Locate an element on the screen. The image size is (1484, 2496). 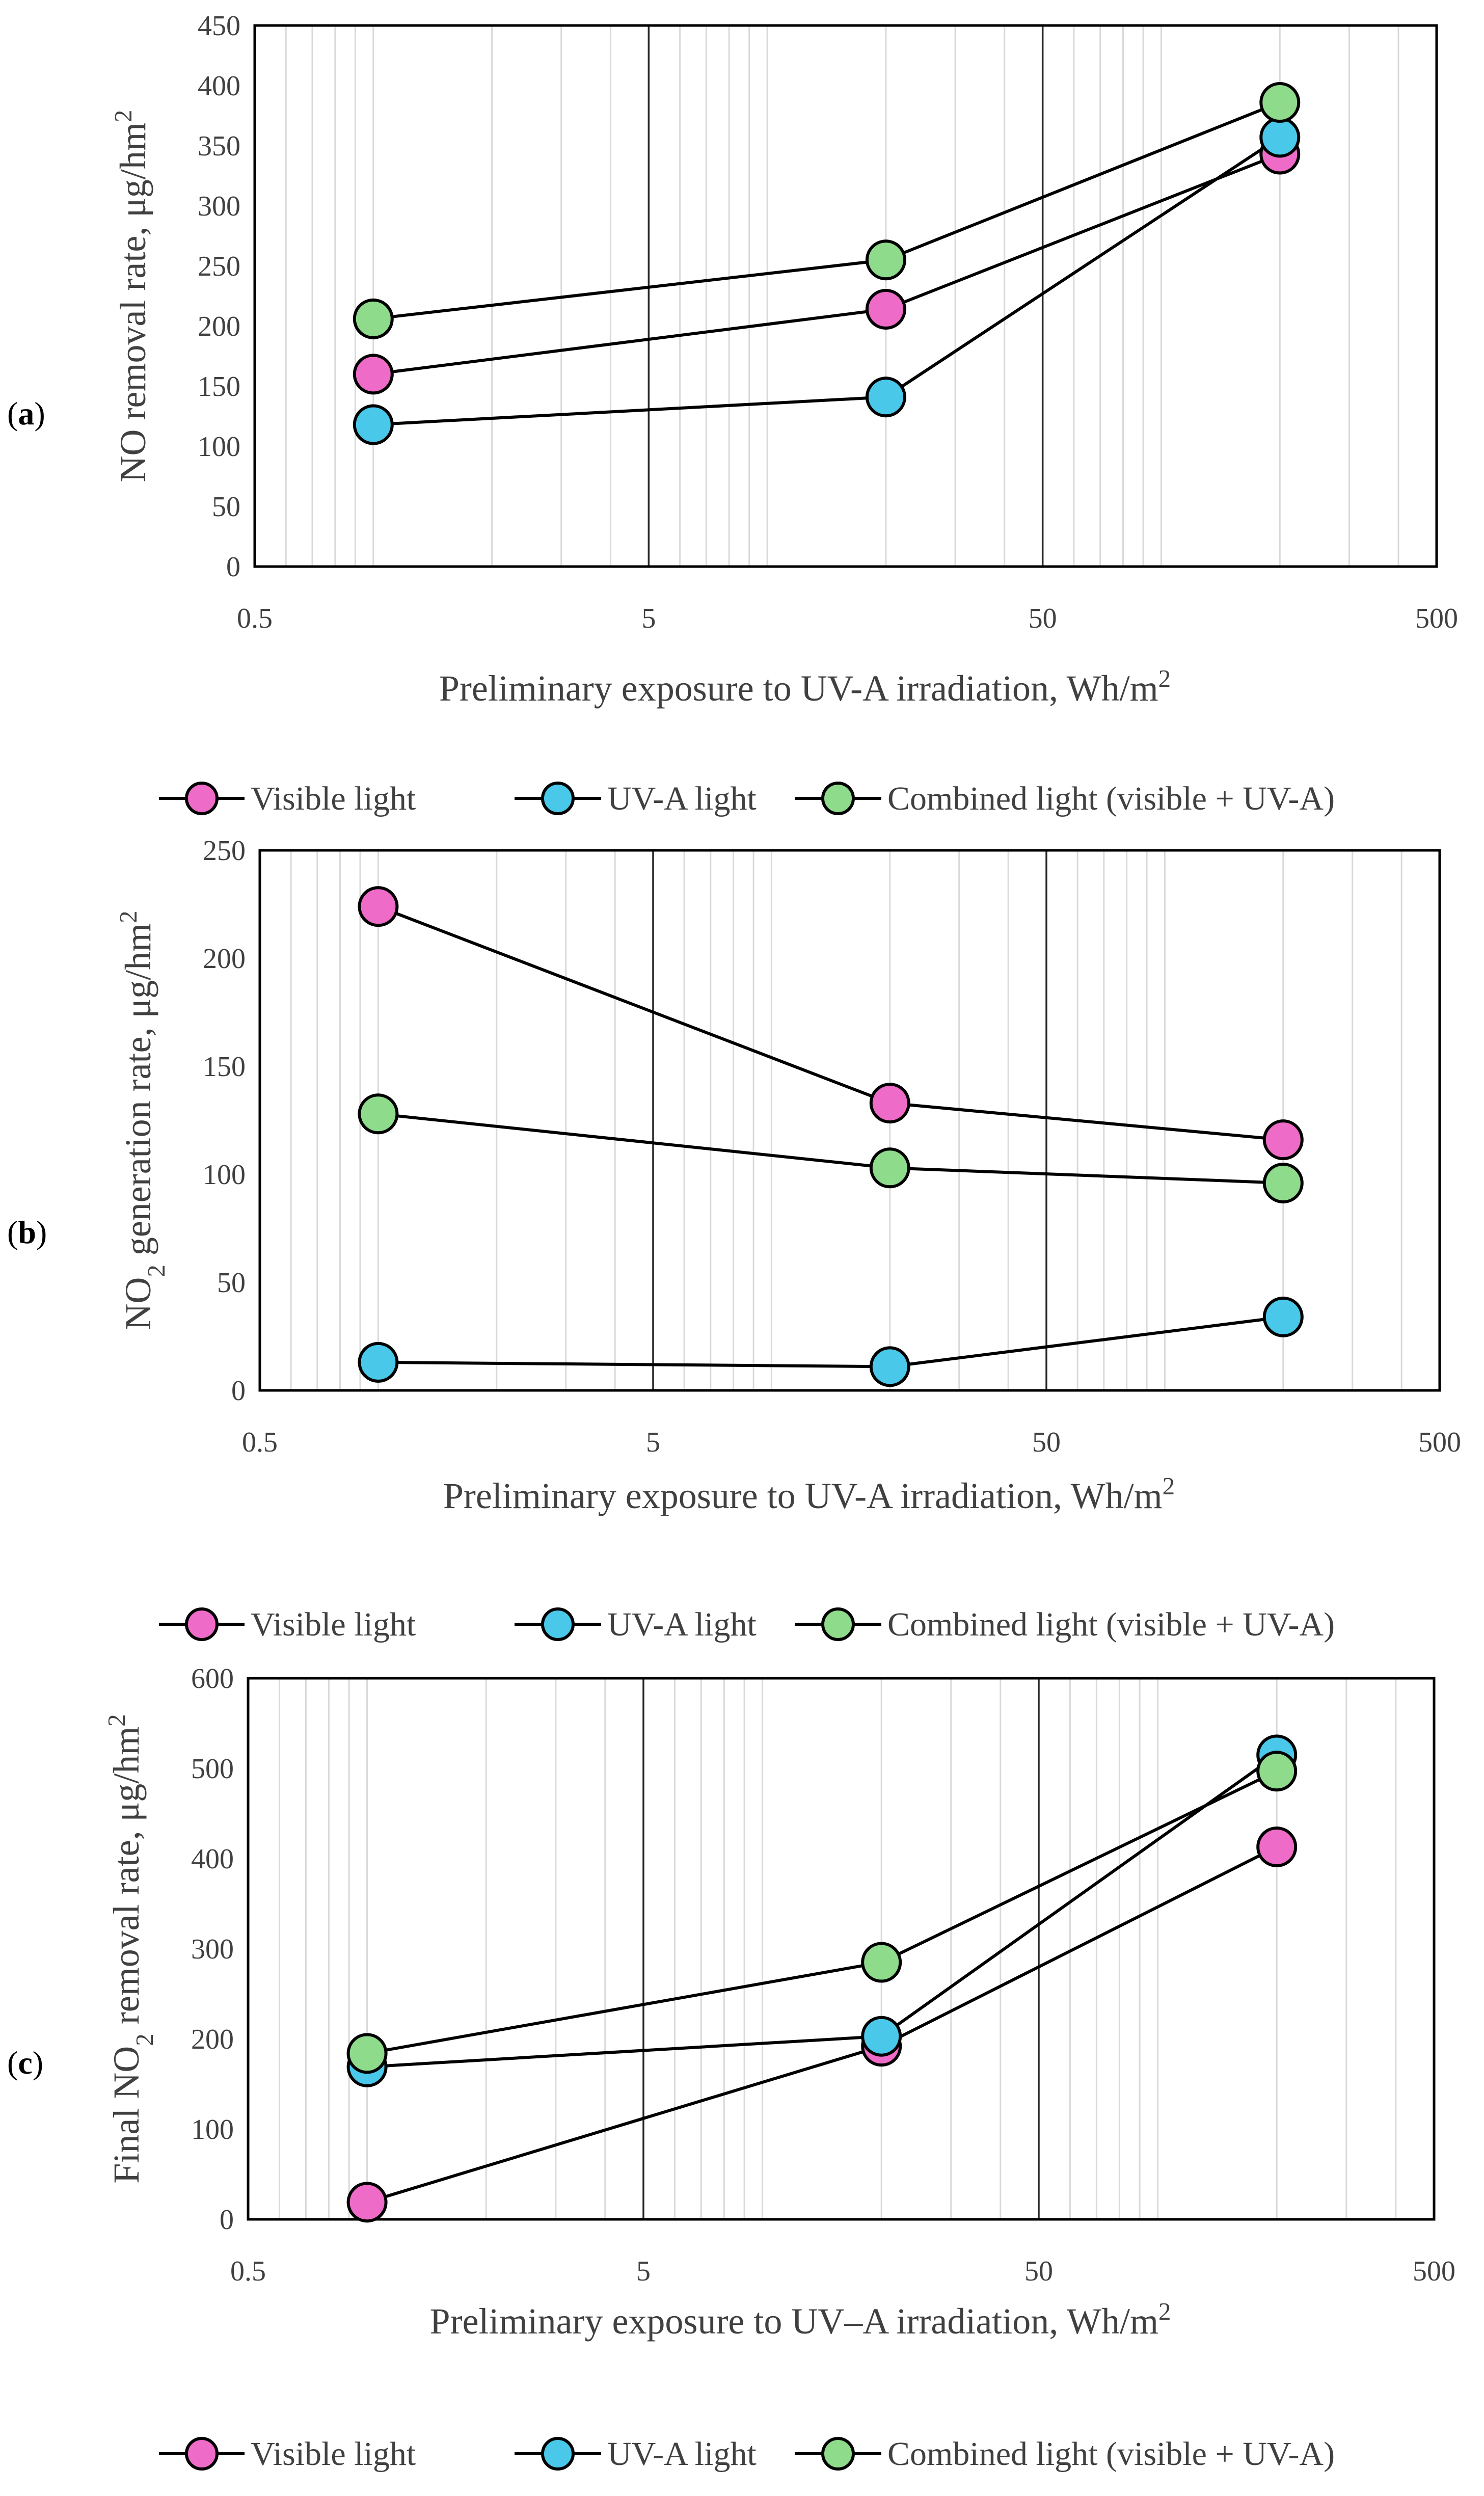
panel-label: (a) is located at coordinates (26, 414).